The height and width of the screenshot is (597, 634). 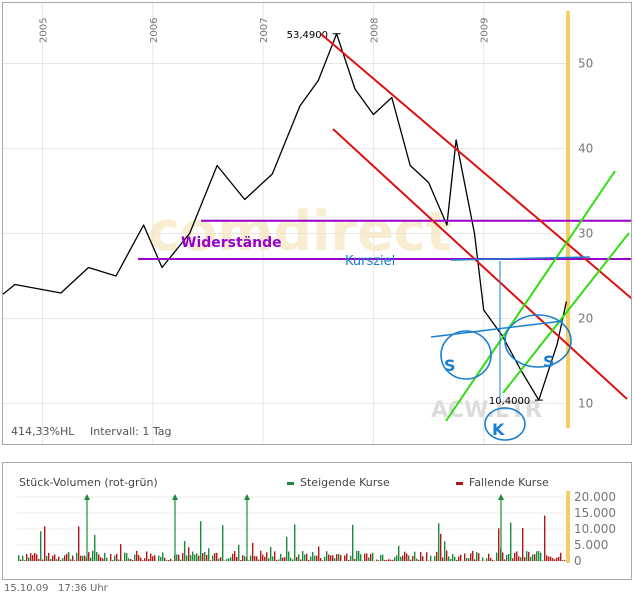 What do you see at coordinates (374, 30) in the screenshot?
I see `x-tick-label: 2008` at bounding box center [374, 30].